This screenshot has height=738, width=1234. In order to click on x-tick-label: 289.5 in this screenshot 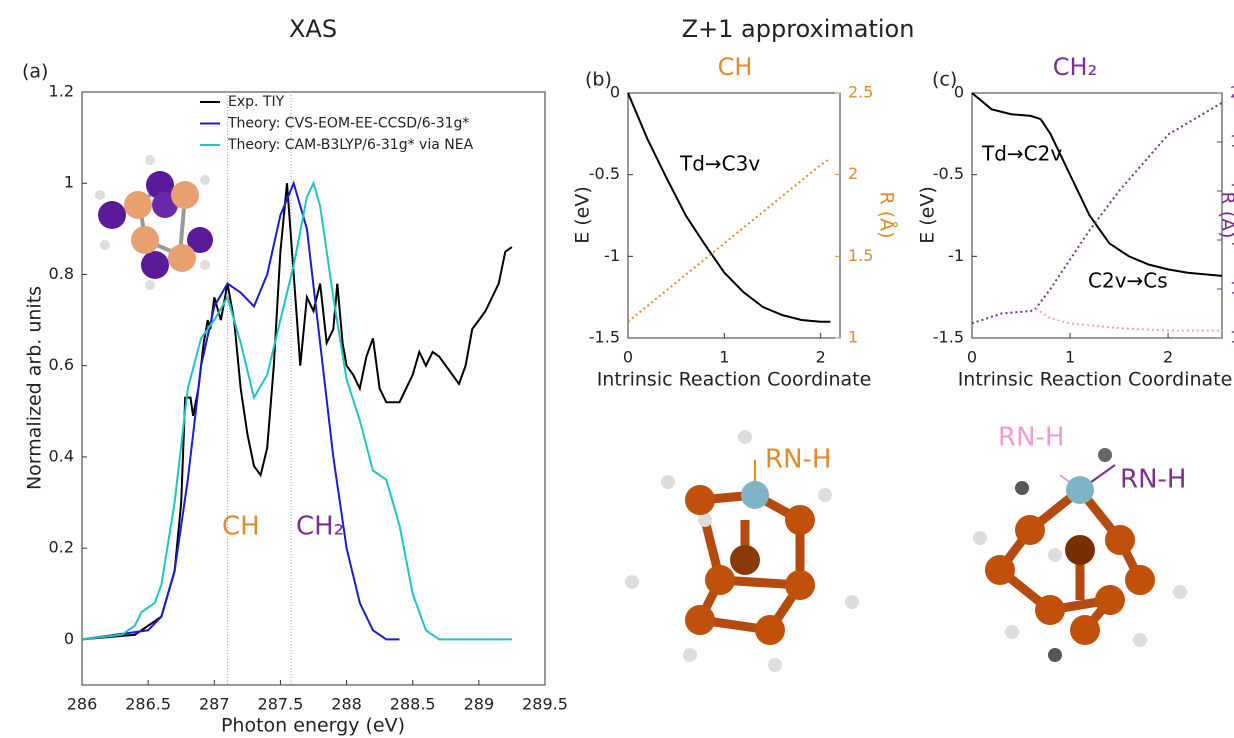, I will do `click(545, 704)`.